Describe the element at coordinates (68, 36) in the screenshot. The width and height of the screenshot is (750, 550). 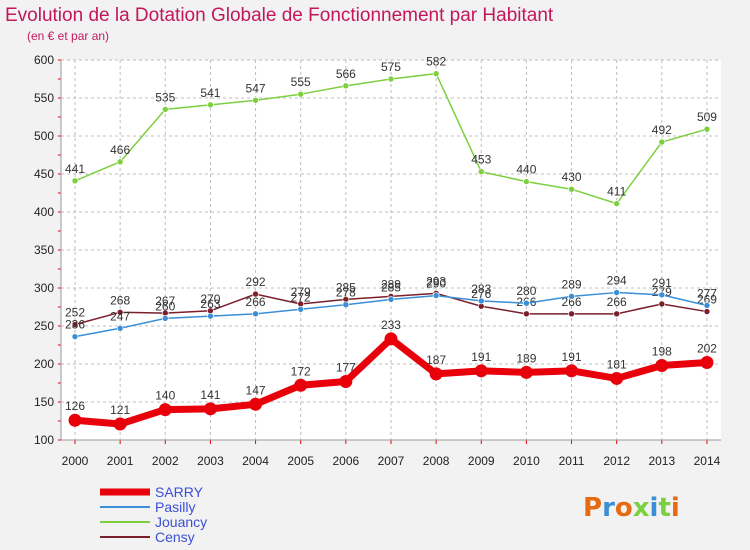
I see `chart-subtitle: (en € et par an)` at that location.